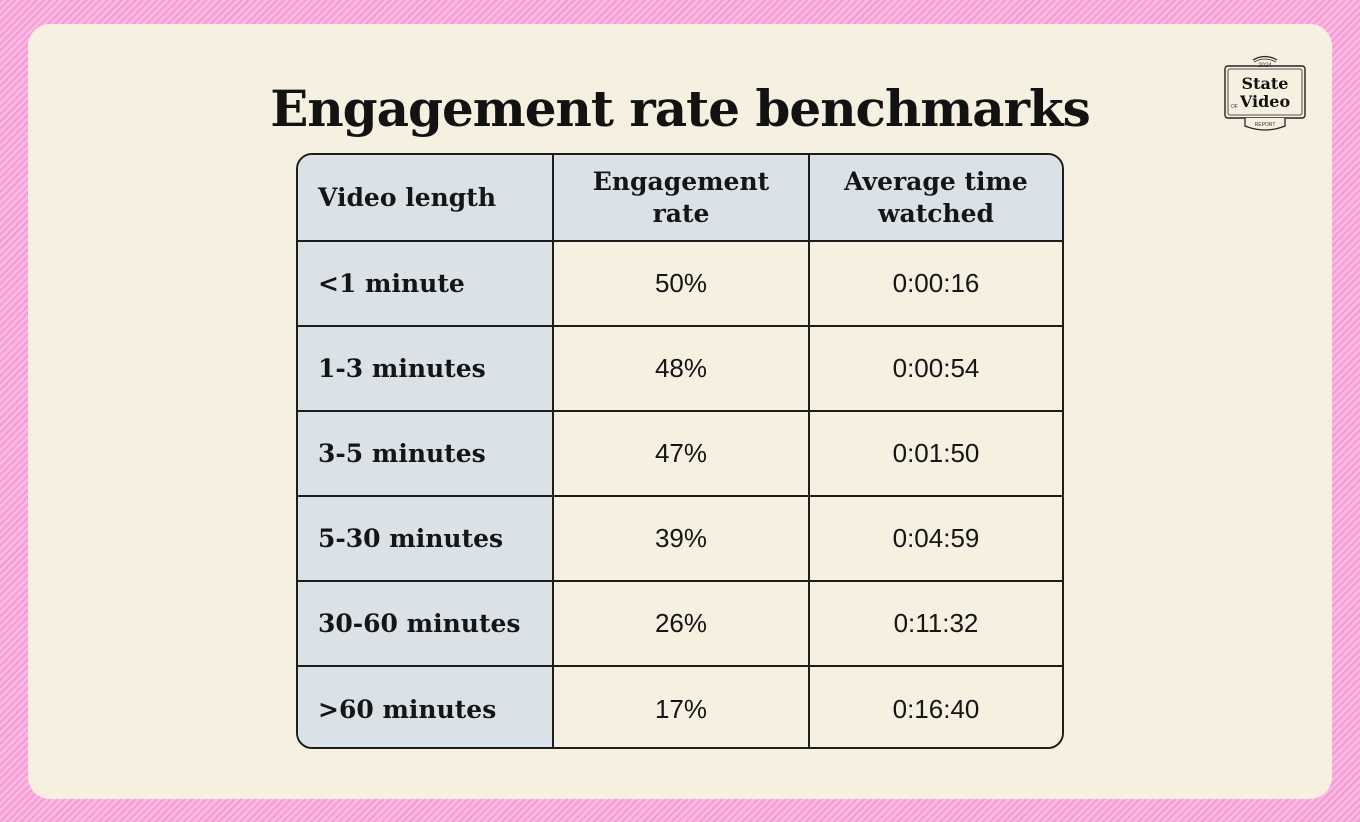 This screenshot has width=1360, height=822. I want to click on video-length-cell: <1 minute, so click(426, 284).